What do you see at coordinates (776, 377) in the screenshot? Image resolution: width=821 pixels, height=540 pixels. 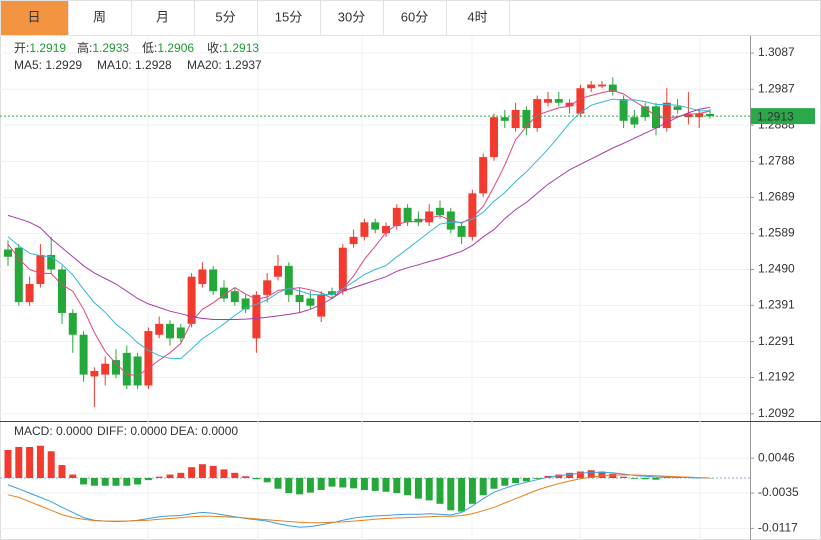 I see `y-tick-label: 1.2192` at bounding box center [776, 377].